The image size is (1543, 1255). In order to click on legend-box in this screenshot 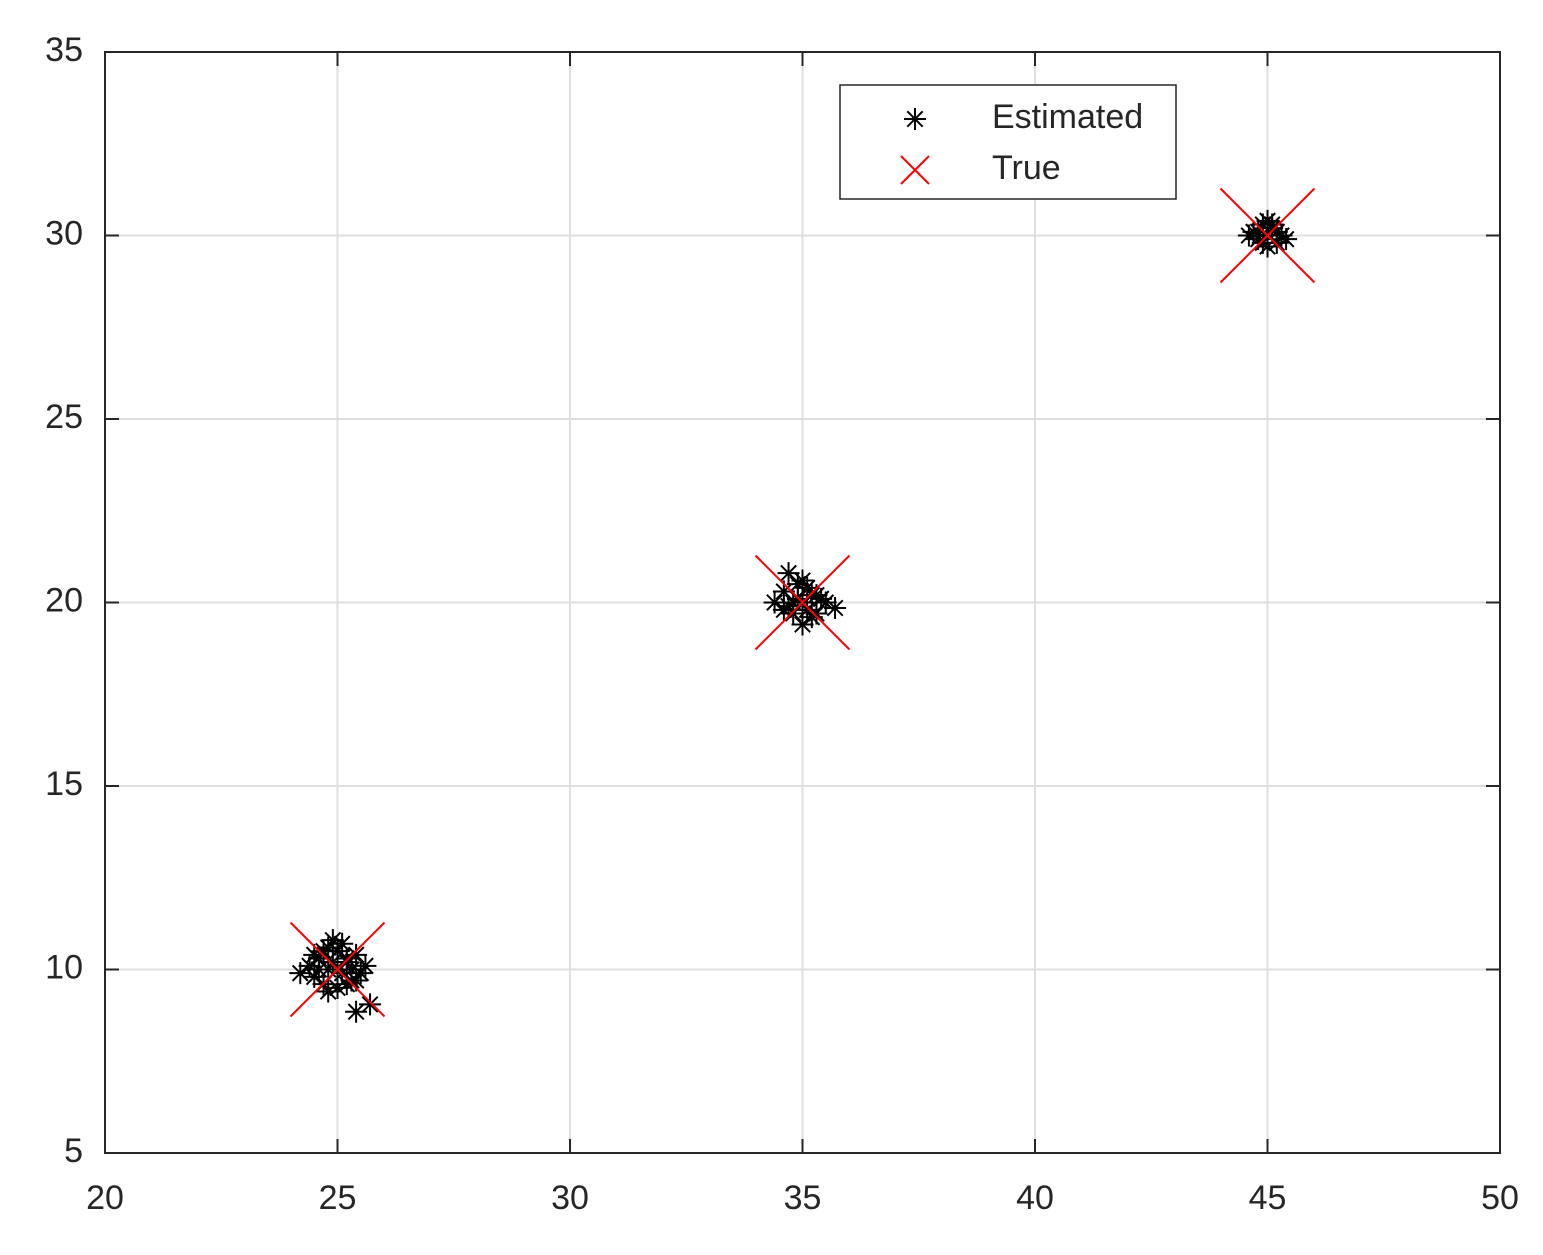, I will do `click(1008, 142)`.